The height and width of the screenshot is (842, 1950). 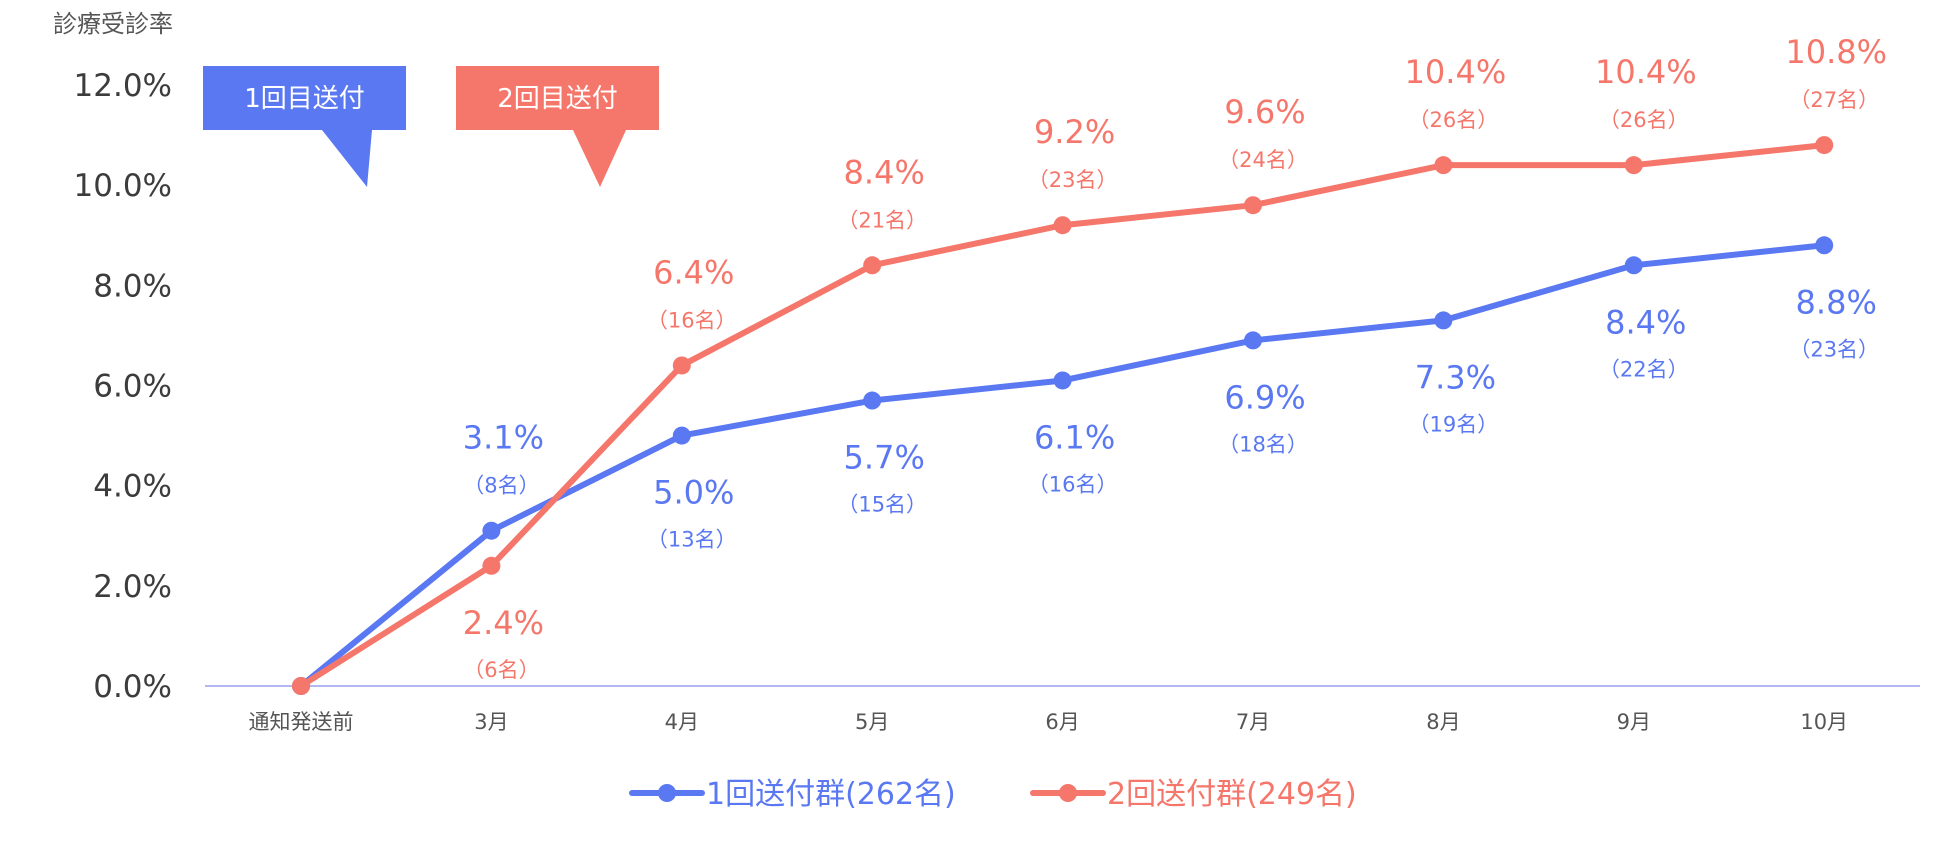 I want to click on data-label-count: （18名）, so click(x=1263, y=444).